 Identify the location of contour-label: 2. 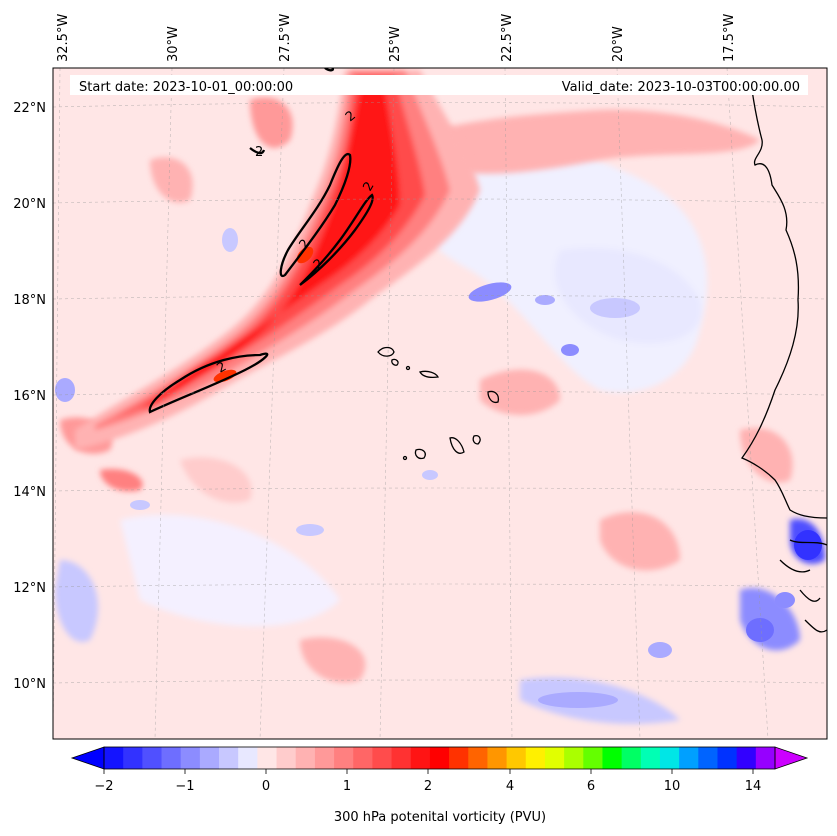
(259, 152).